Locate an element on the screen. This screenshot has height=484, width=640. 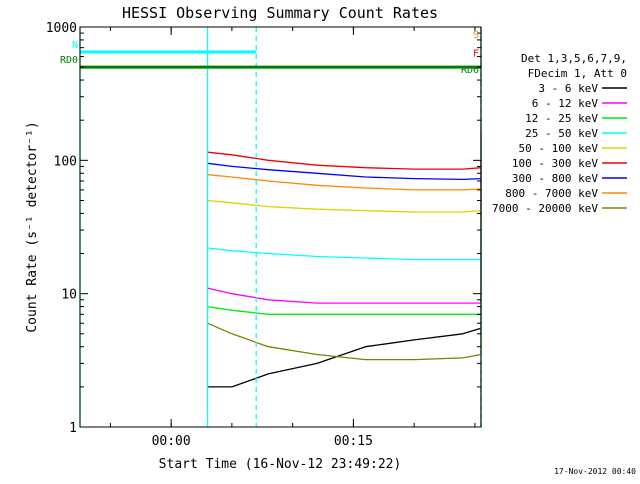
flag-label-0: N is located at coordinates (75, 45).